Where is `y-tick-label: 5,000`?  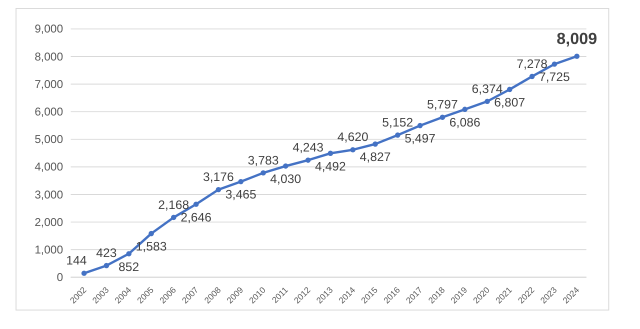 y-tick-label: 5,000 is located at coordinates (49, 140).